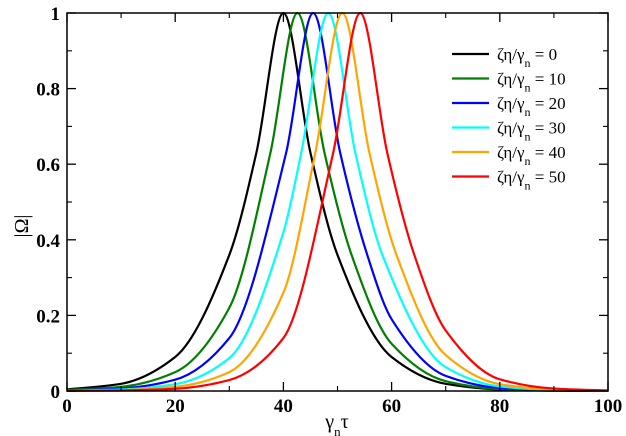  I want to click on y-tick-label-3: 0.6, so click(48, 165).